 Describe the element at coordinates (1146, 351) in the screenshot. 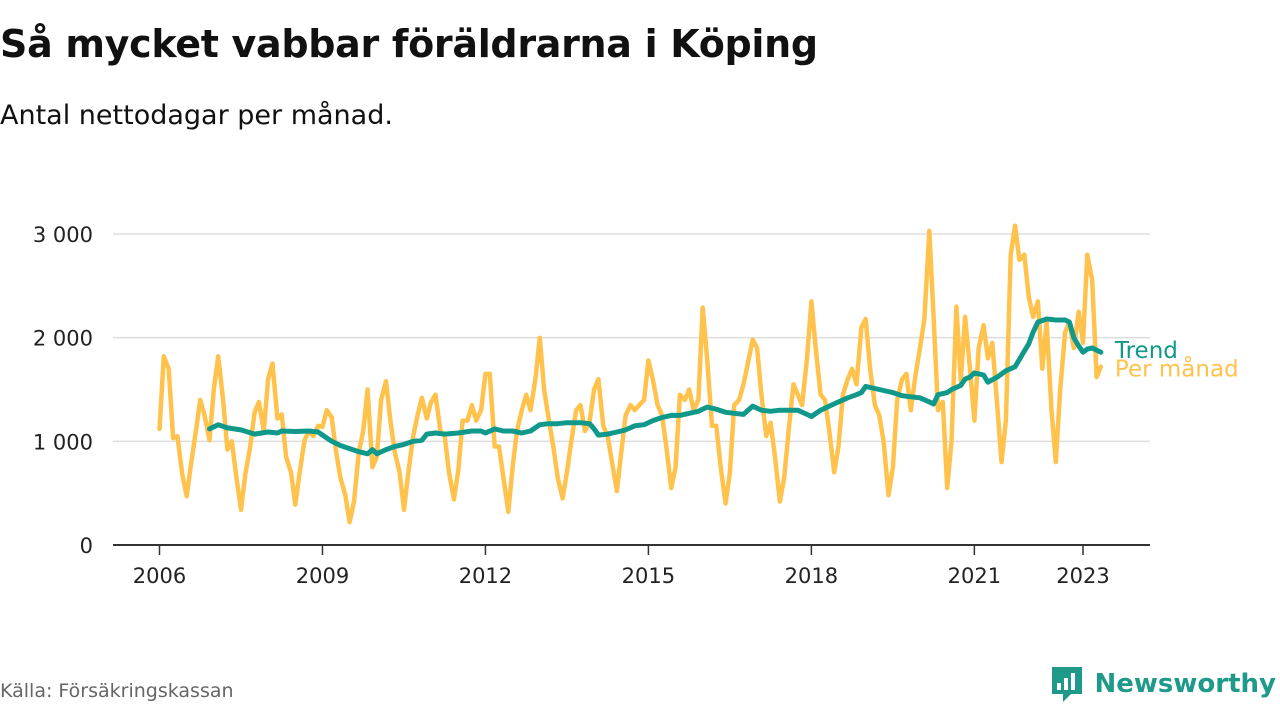

I see `trend-series-label: Trend` at that location.